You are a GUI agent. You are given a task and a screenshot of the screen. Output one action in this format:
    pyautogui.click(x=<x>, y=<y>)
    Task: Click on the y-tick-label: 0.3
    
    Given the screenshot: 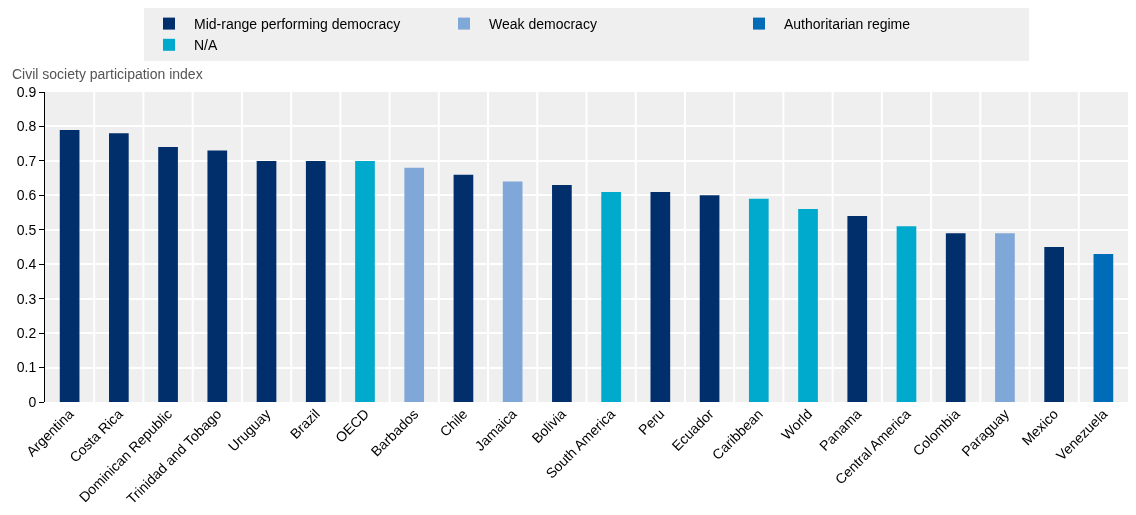 What is the action you would take?
    pyautogui.click(x=26, y=298)
    